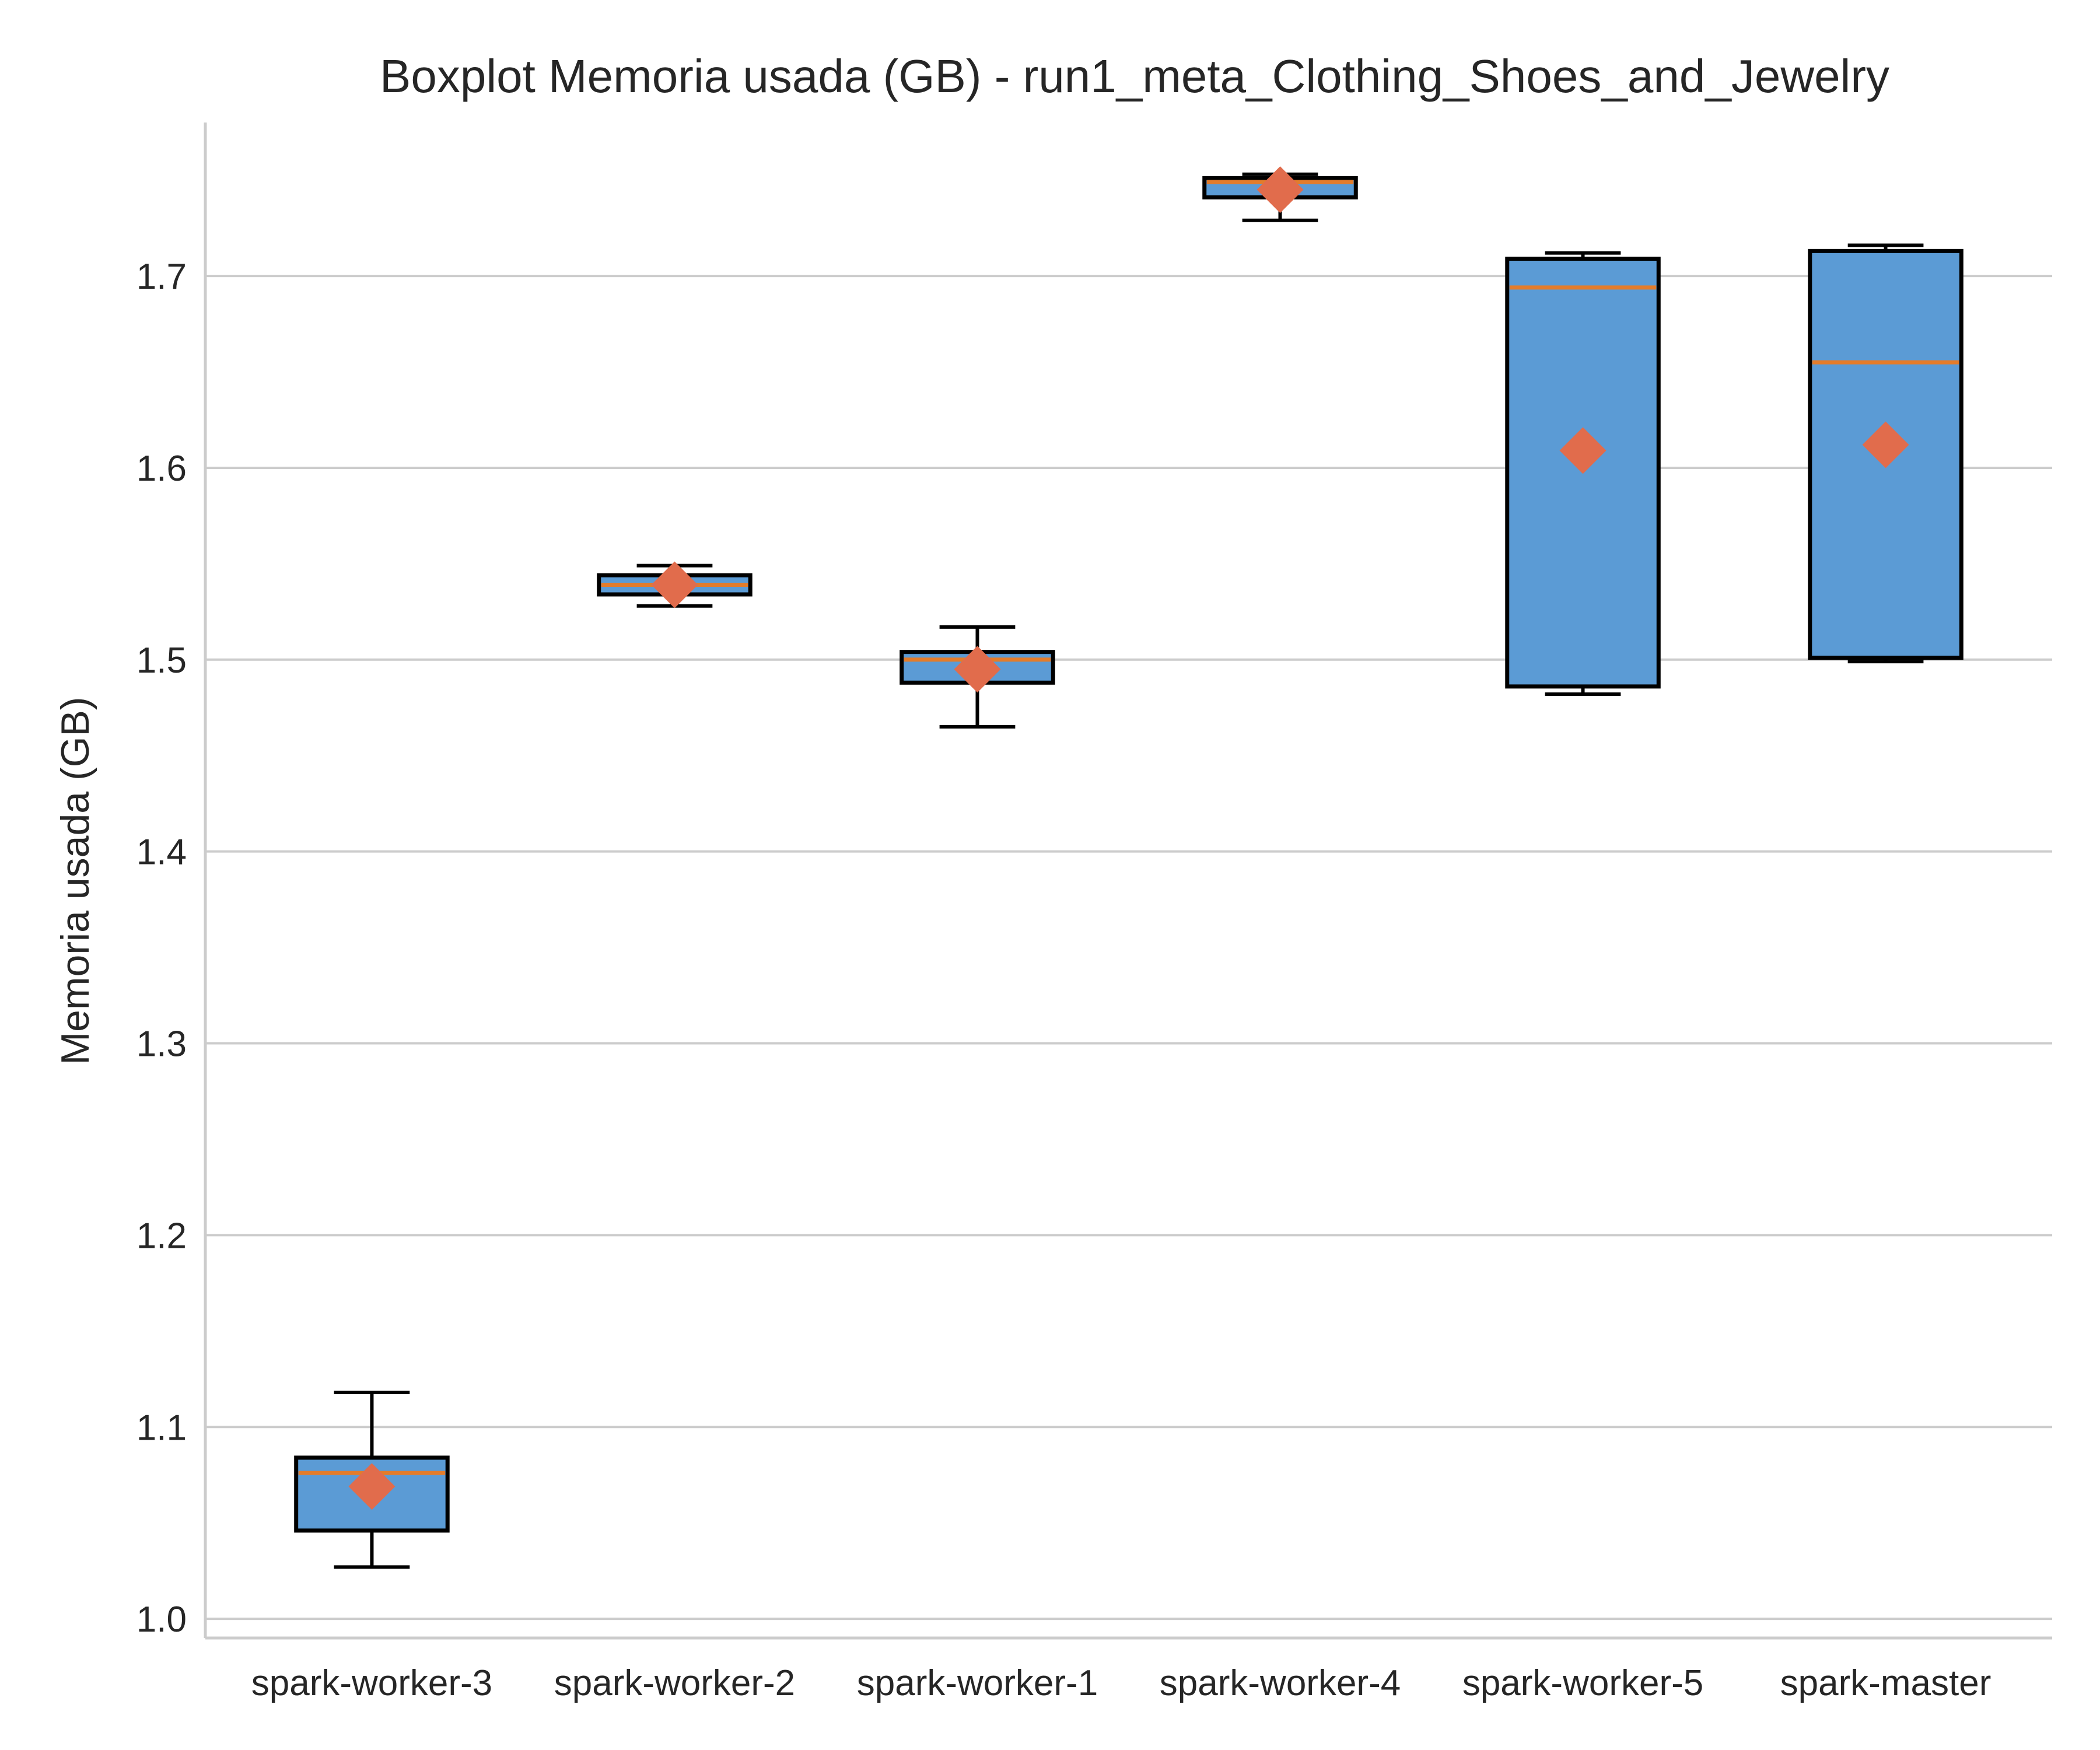 This screenshot has height=1750, width=2100. I want to click on y-axis-label: Memoria usada (GB), so click(75, 880).